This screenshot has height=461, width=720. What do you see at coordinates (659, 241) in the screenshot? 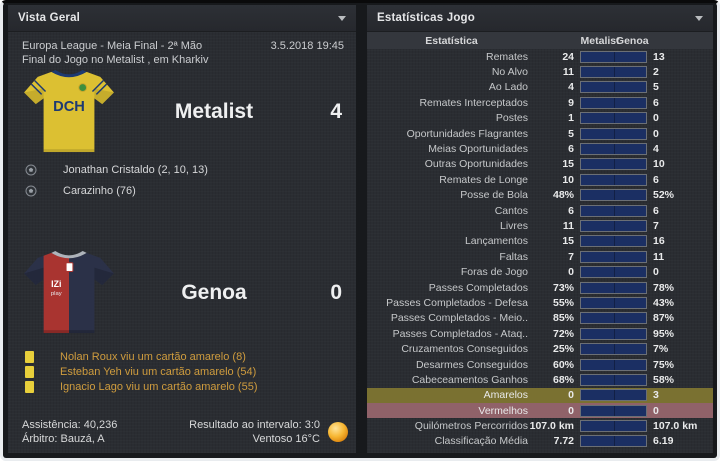
I see `stat-away-value: 16` at bounding box center [659, 241].